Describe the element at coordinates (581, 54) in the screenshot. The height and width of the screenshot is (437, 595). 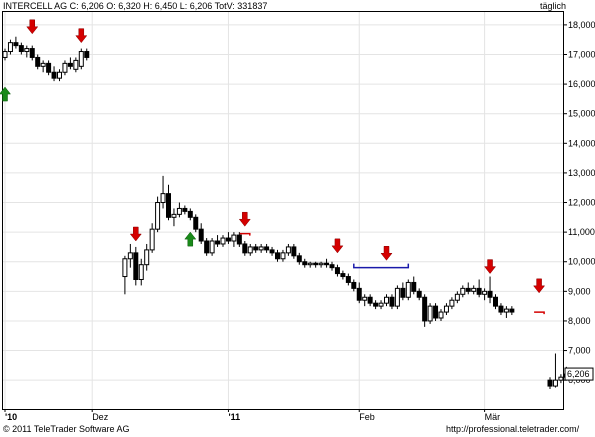
I see `y-tick-label: 17,000` at that location.